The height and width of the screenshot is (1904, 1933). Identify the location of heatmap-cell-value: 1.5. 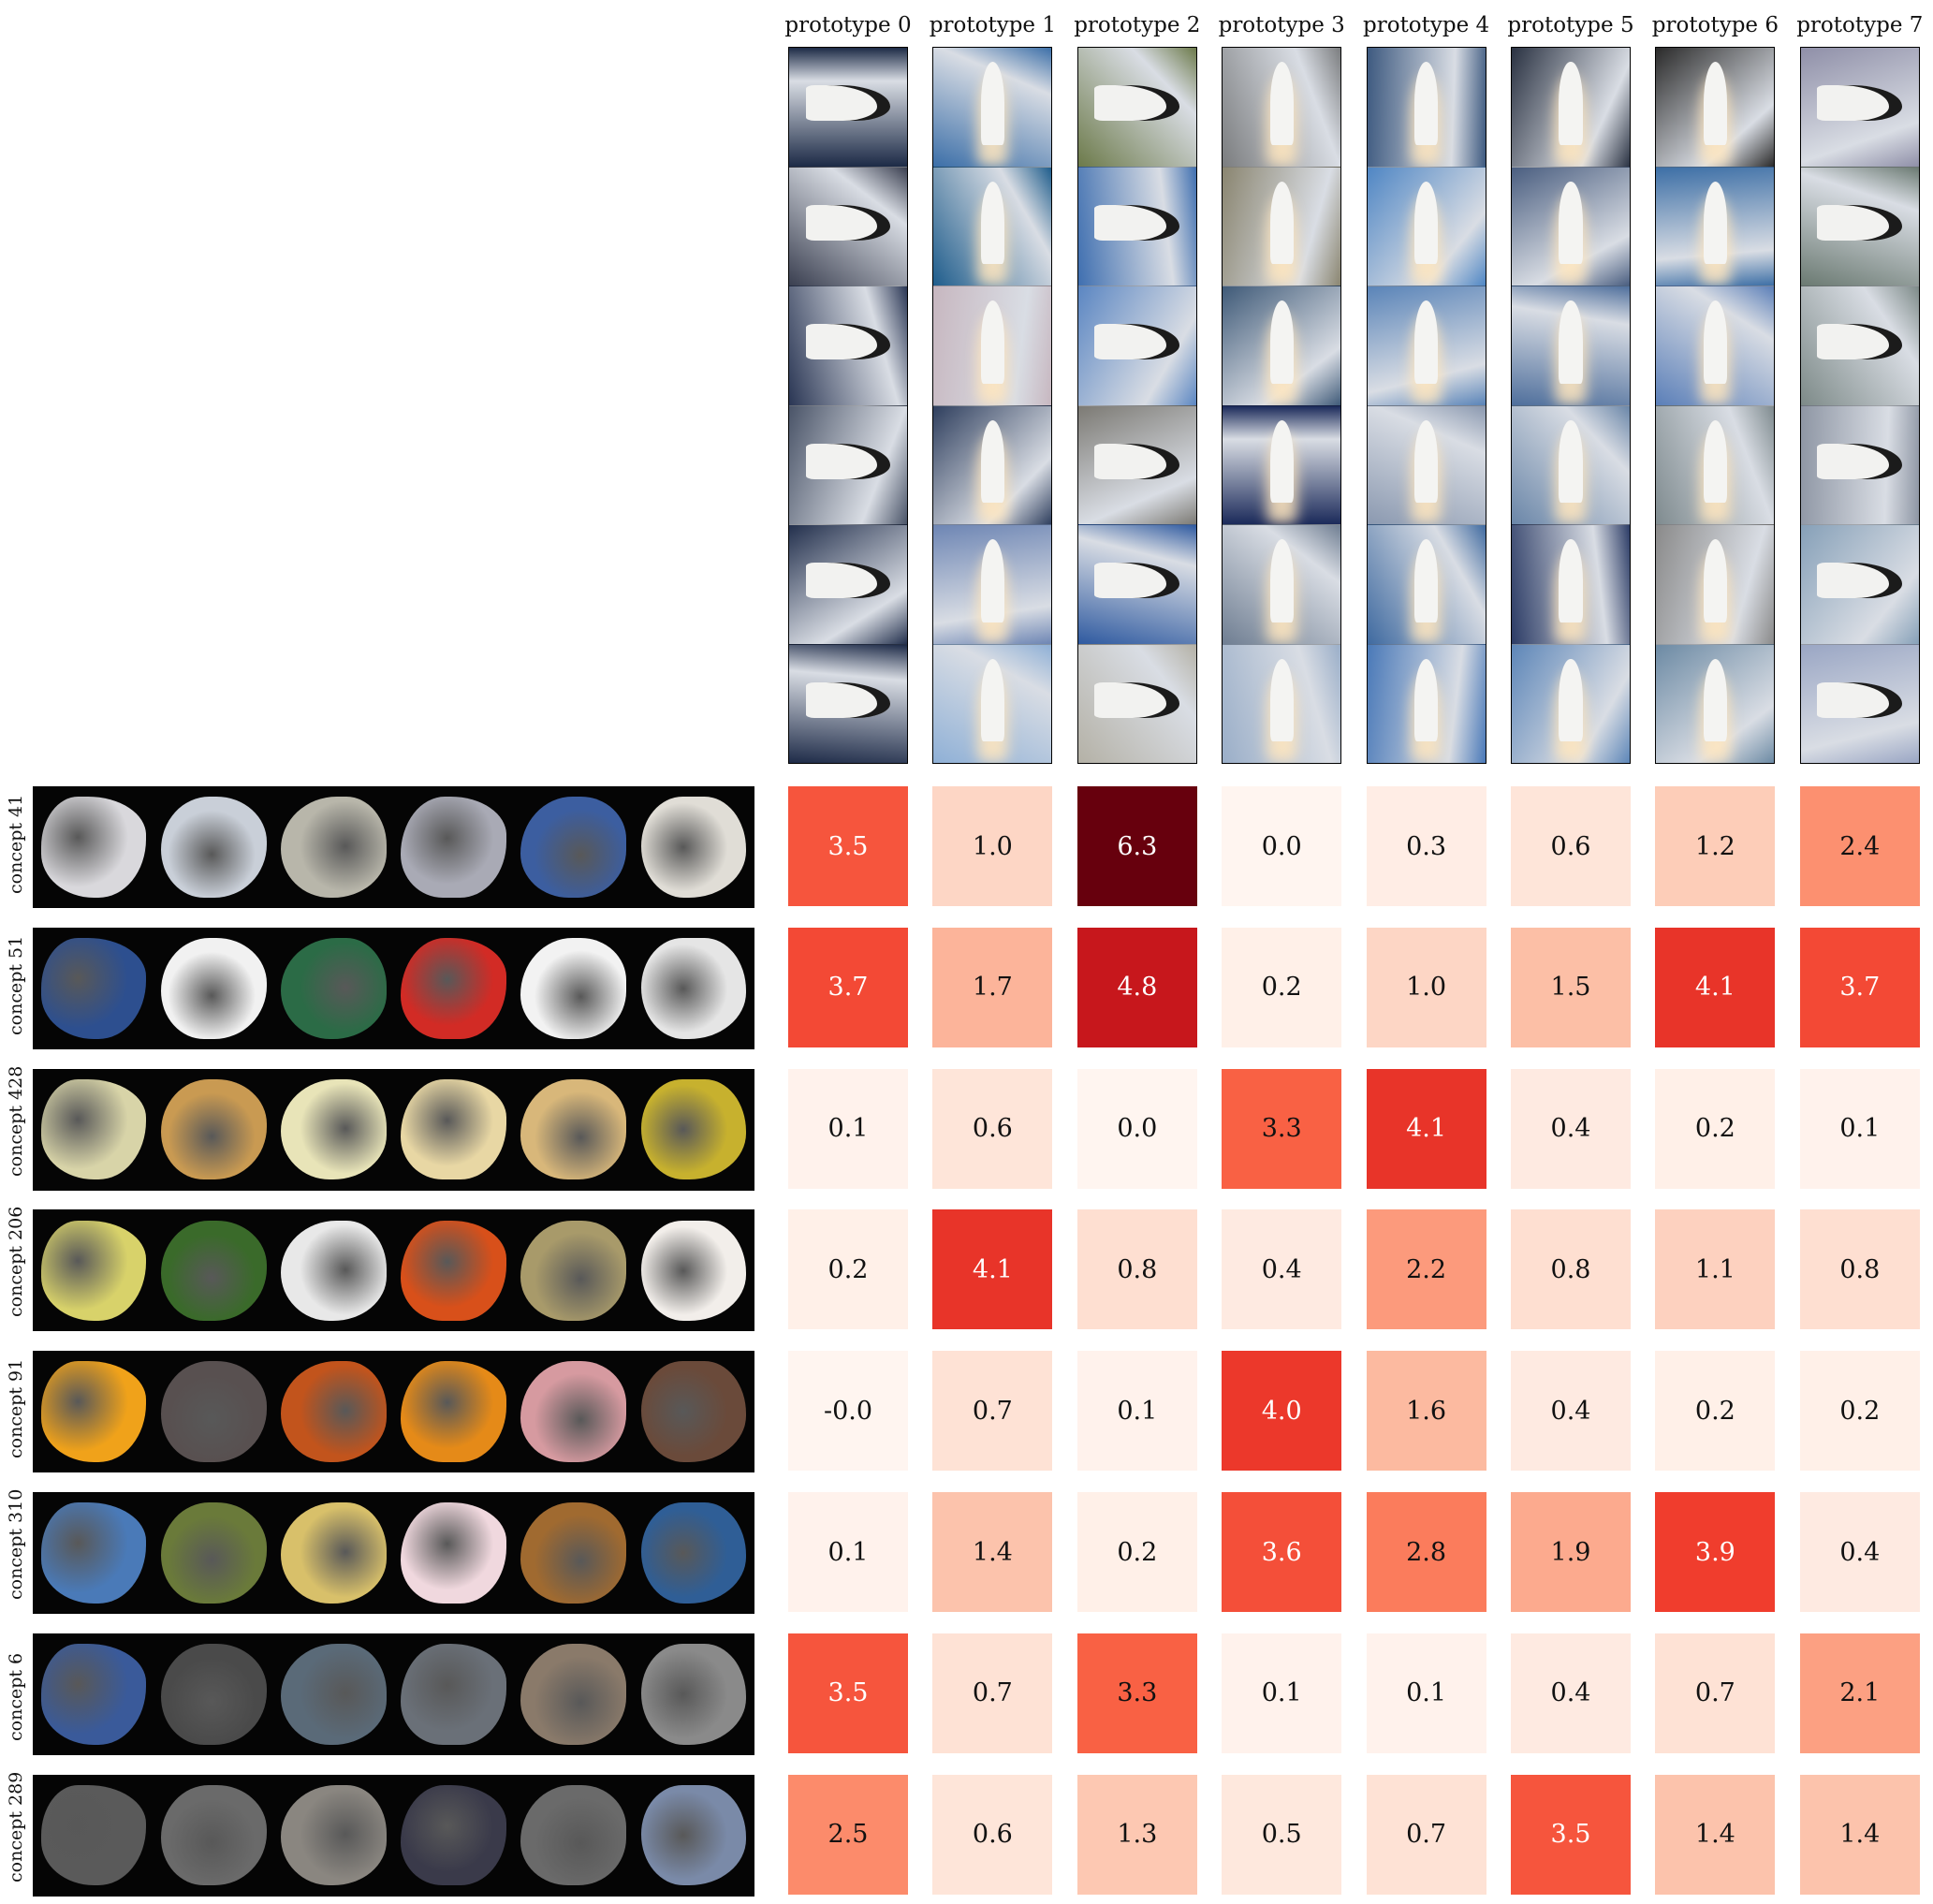
(1570, 988).